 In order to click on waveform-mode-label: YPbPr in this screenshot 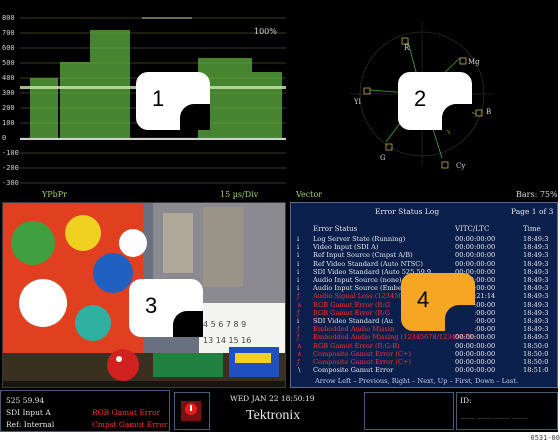, I will do `click(54, 194)`.